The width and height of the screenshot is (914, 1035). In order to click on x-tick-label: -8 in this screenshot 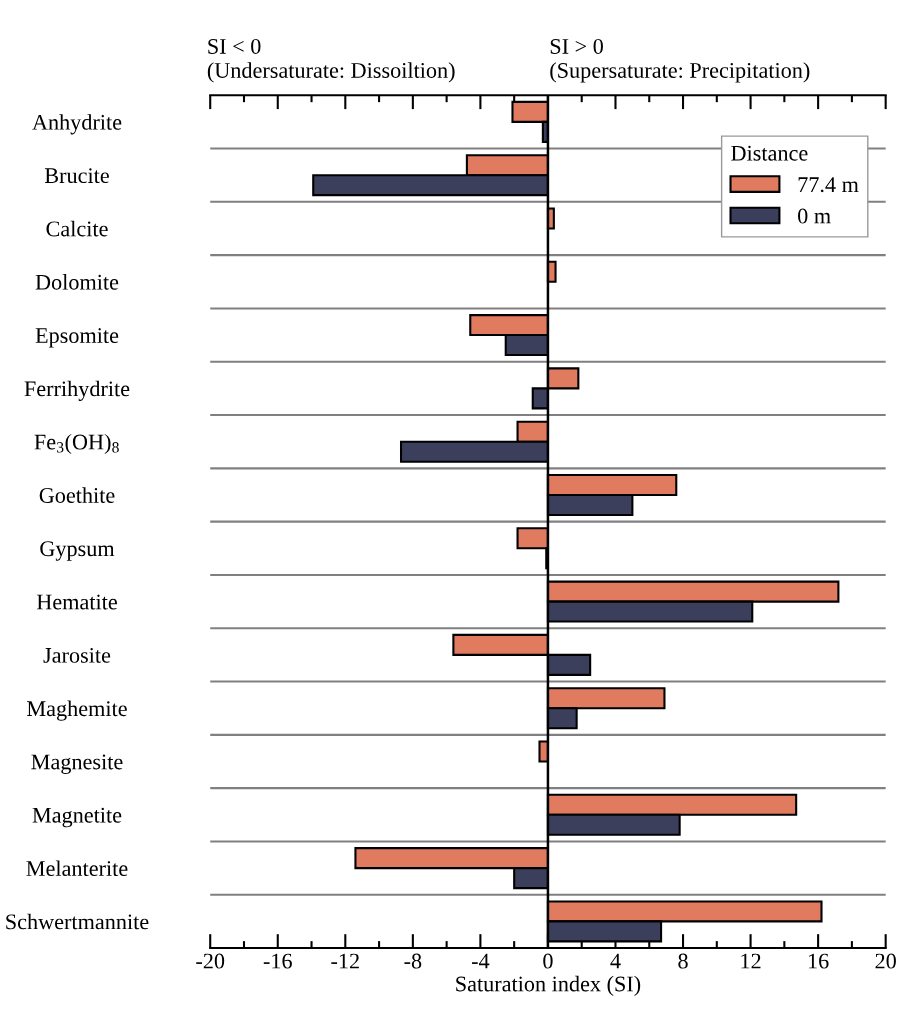, I will do `click(413, 961)`.